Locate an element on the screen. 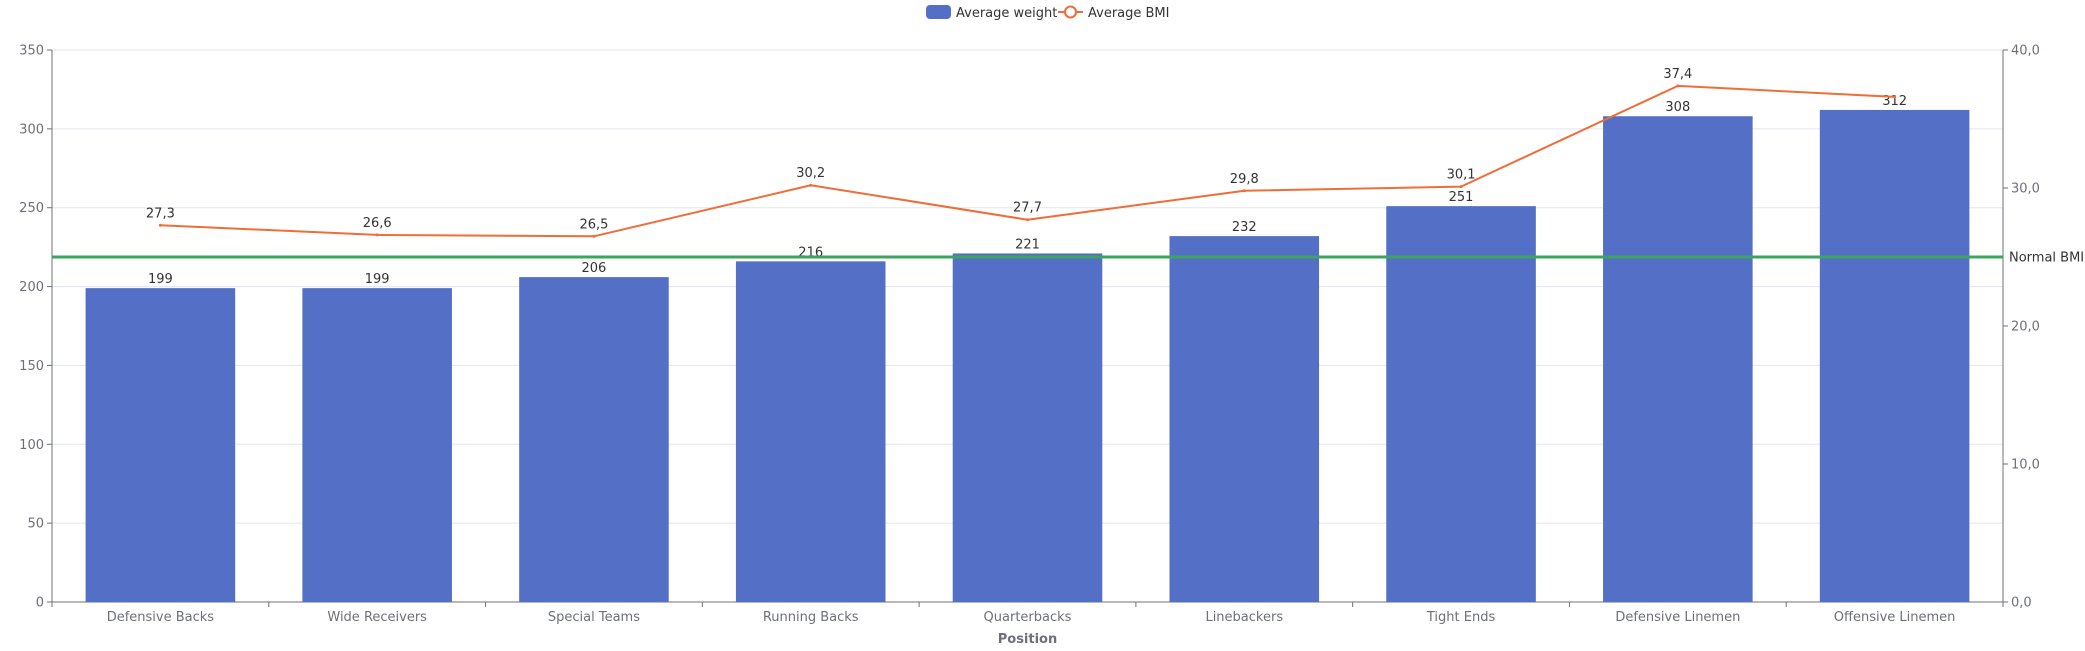 This screenshot has width=2085, height=651. reference-line-label: Normal BMI is located at coordinates (2046, 258).